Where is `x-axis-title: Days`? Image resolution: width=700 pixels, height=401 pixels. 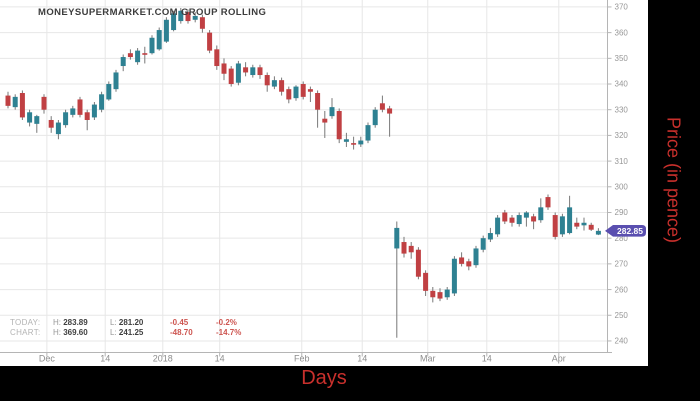
x-axis-title: Days is located at coordinates (324, 378).